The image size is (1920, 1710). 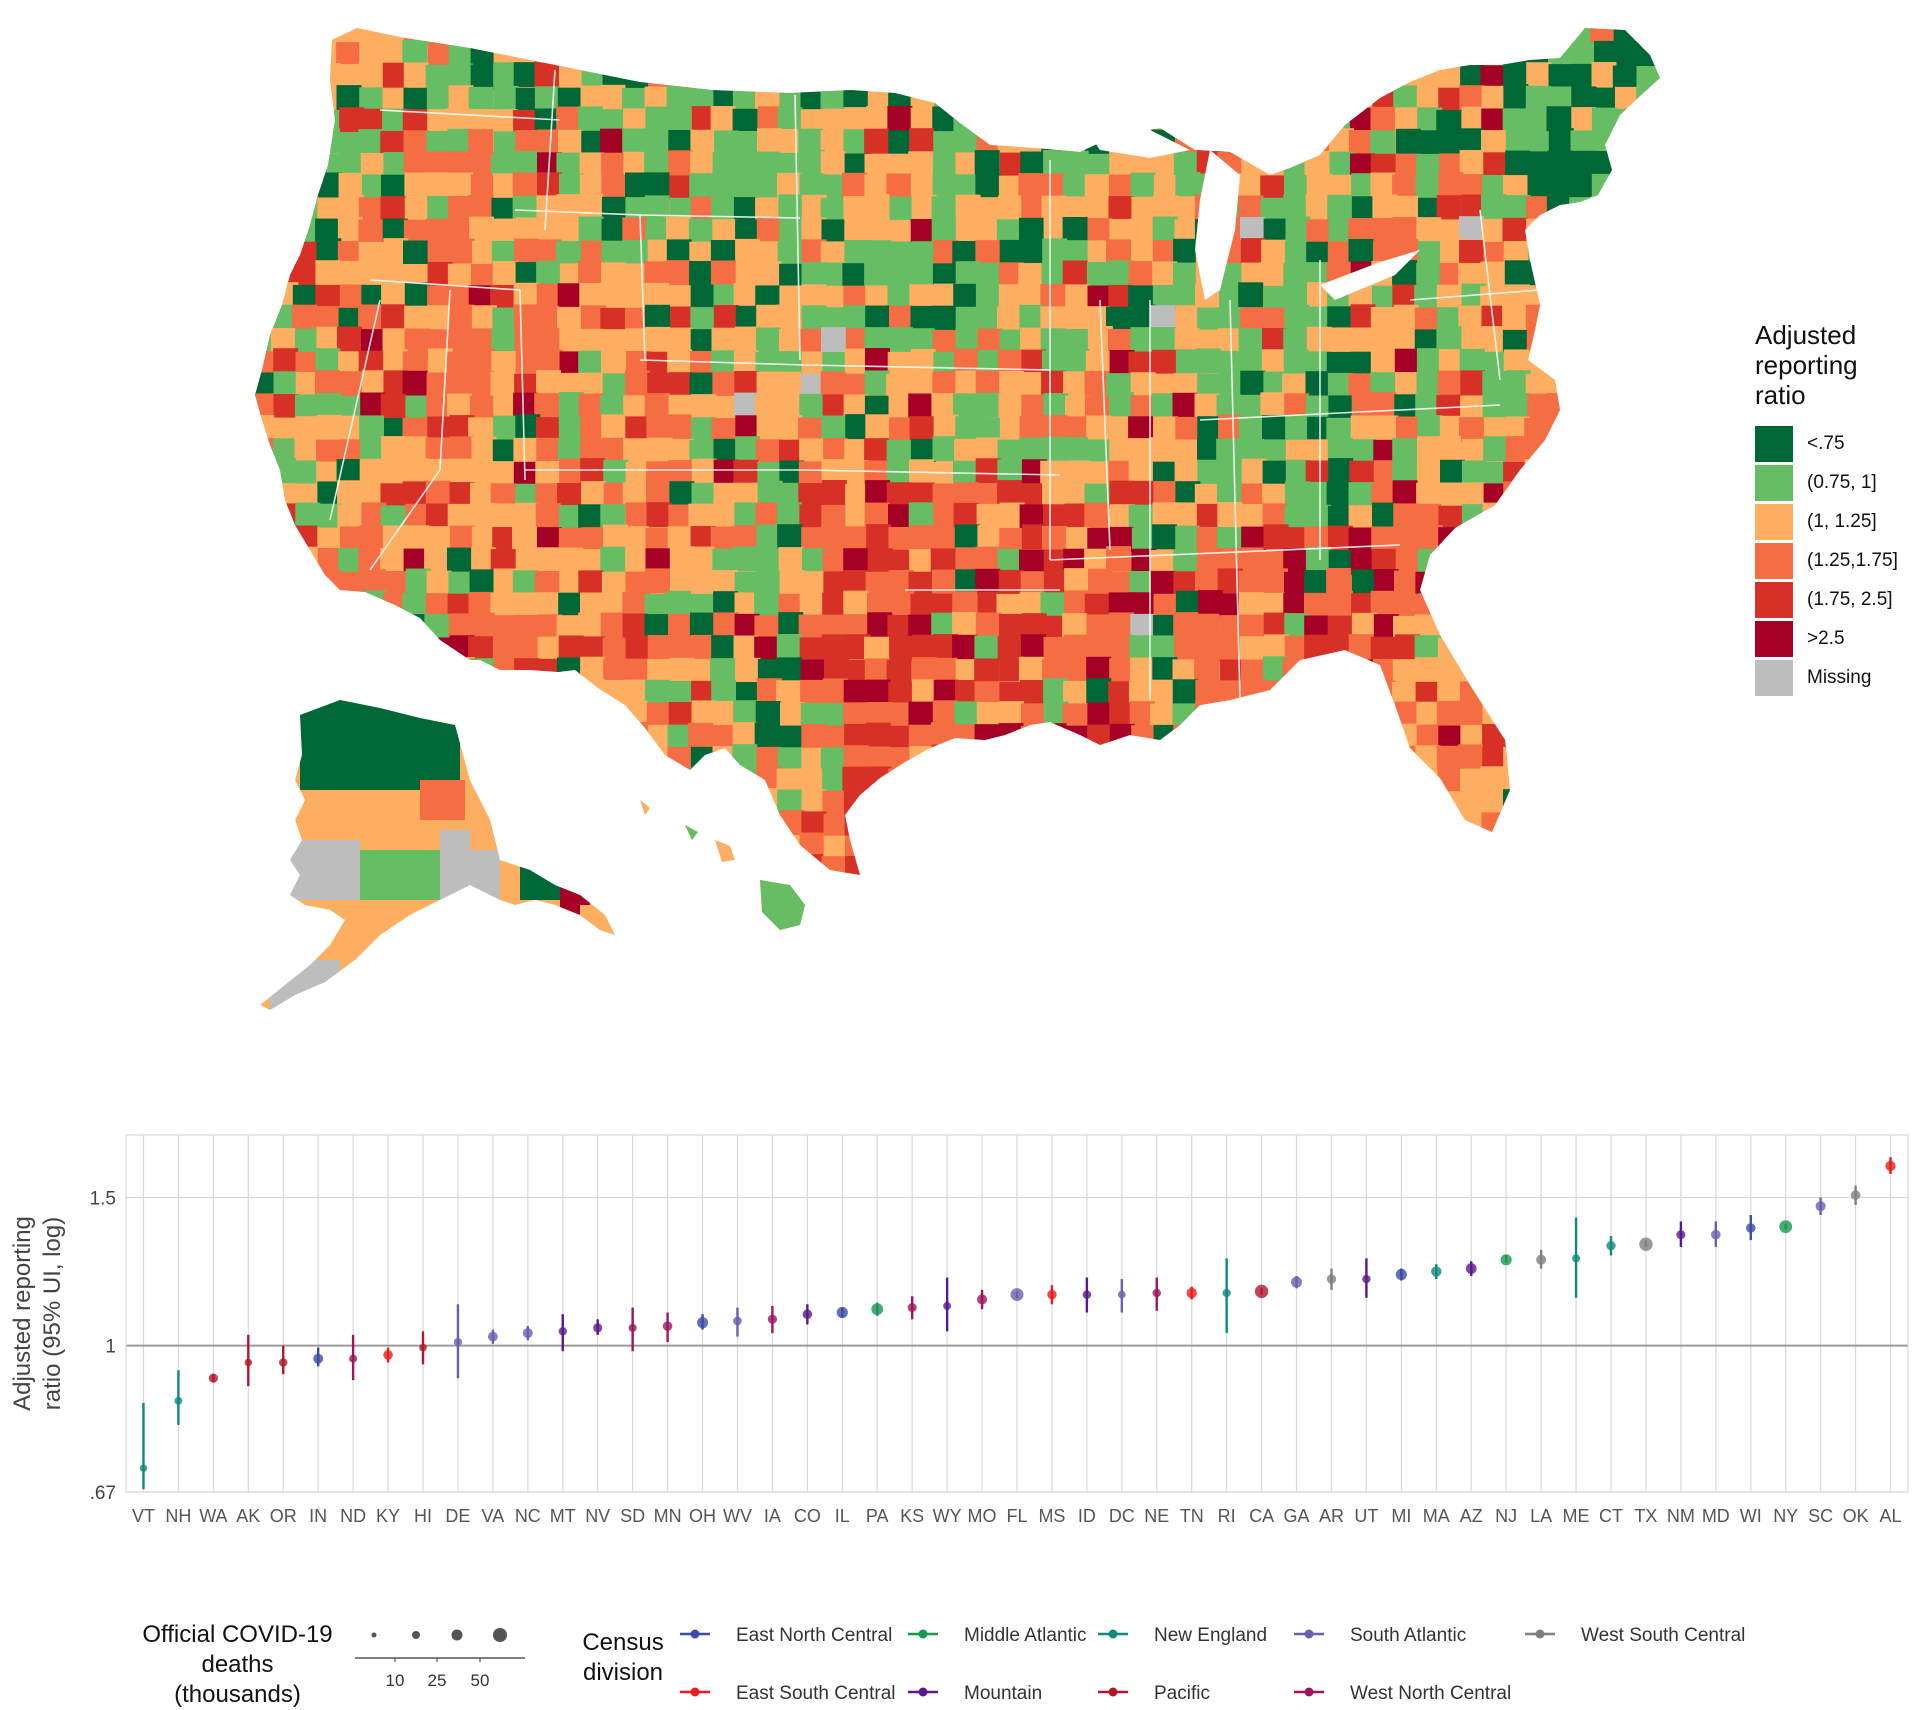 What do you see at coordinates (1835, 482) in the screenshot?
I see `legend-item-075-1: (0.75, 1]` at bounding box center [1835, 482].